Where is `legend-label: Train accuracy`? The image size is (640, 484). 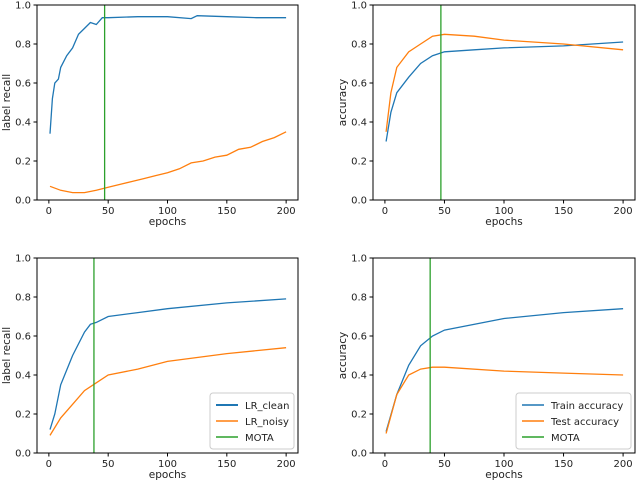
legend-label: Train accuracy is located at coordinates (586, 406).